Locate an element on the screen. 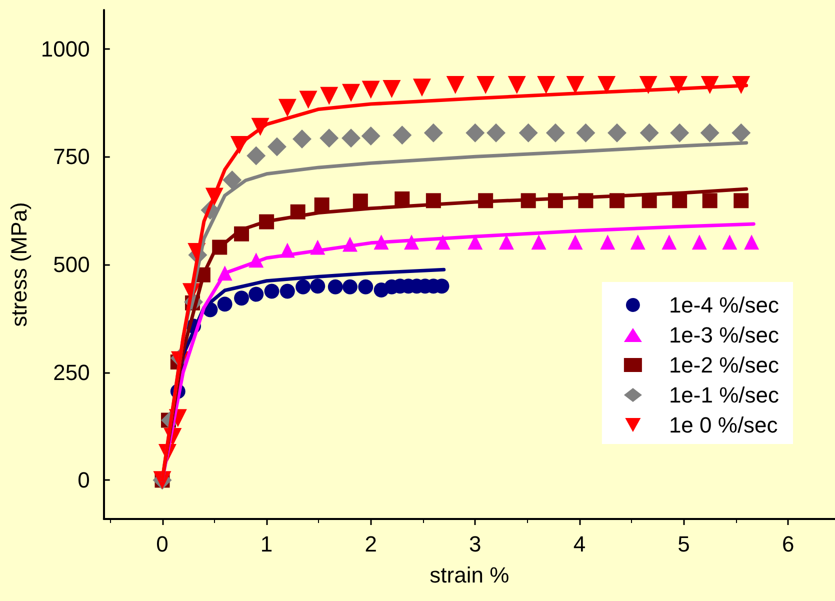  x-tick-label: 2 is located at coordinates (370, 544).